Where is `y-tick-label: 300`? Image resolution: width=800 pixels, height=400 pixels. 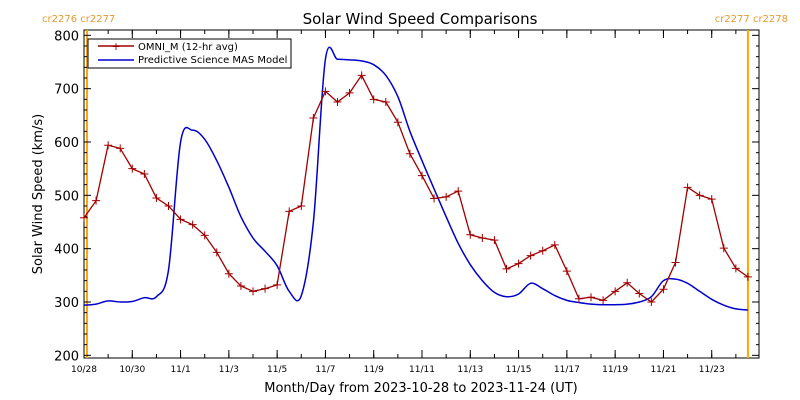
y-tick-label: 300 is located at coordinates (66, 303).